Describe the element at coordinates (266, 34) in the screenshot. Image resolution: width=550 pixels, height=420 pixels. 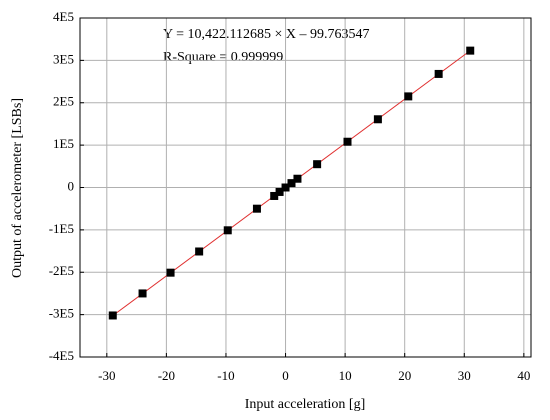
I see `equation: Y = 10,422.112685 × X – 99.763547` at that location.